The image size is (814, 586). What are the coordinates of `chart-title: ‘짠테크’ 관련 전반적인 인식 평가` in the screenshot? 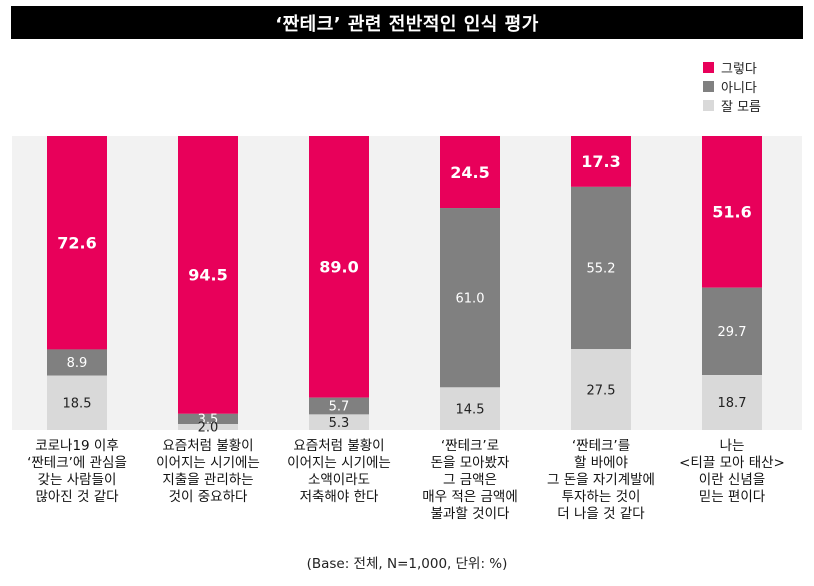 It's located at (407, 22).